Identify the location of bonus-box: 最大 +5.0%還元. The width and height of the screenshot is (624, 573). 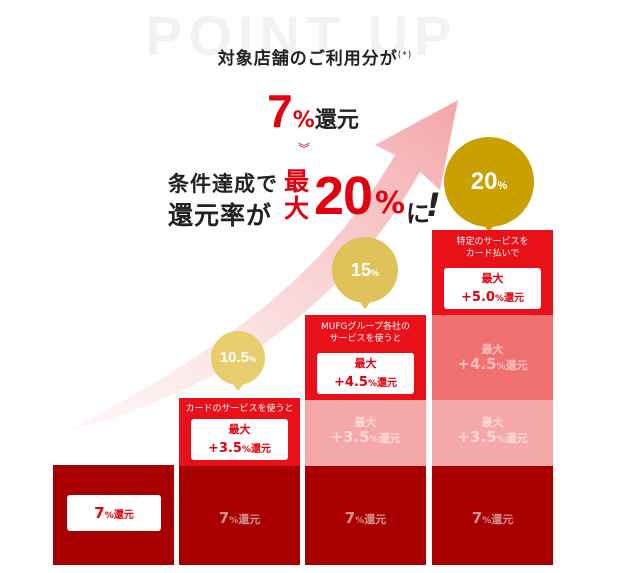
(492, 288).